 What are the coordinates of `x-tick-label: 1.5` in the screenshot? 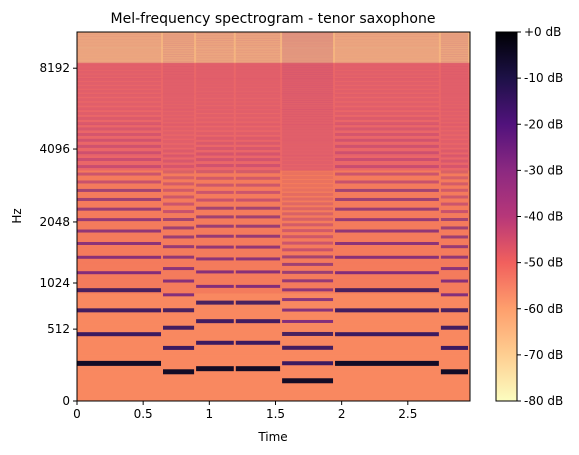 It's located at (275, 414).